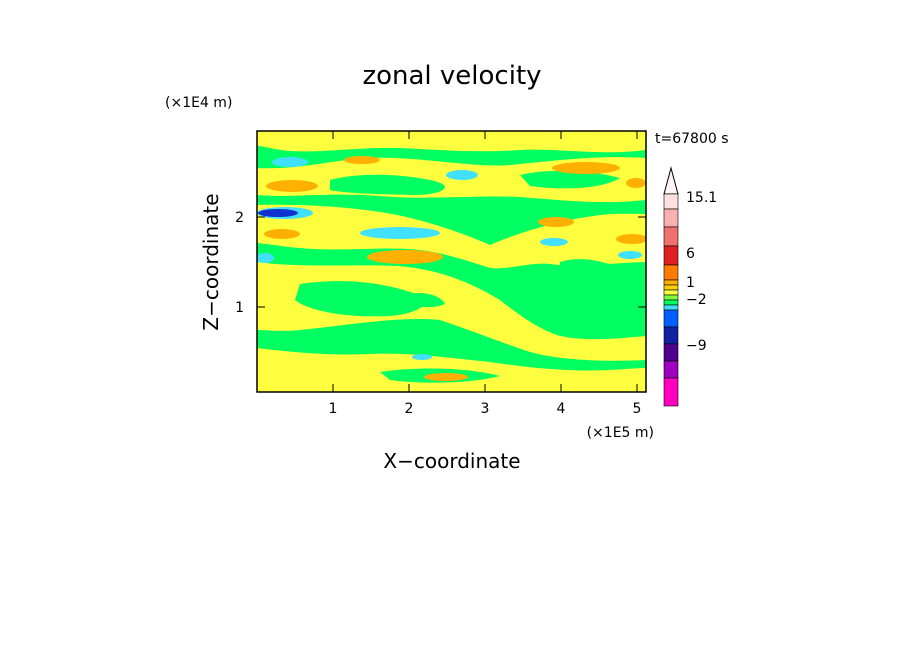  Describe the element at coordinates (451, 142) in the screenshot. I see `yellow-band-top` at that location.